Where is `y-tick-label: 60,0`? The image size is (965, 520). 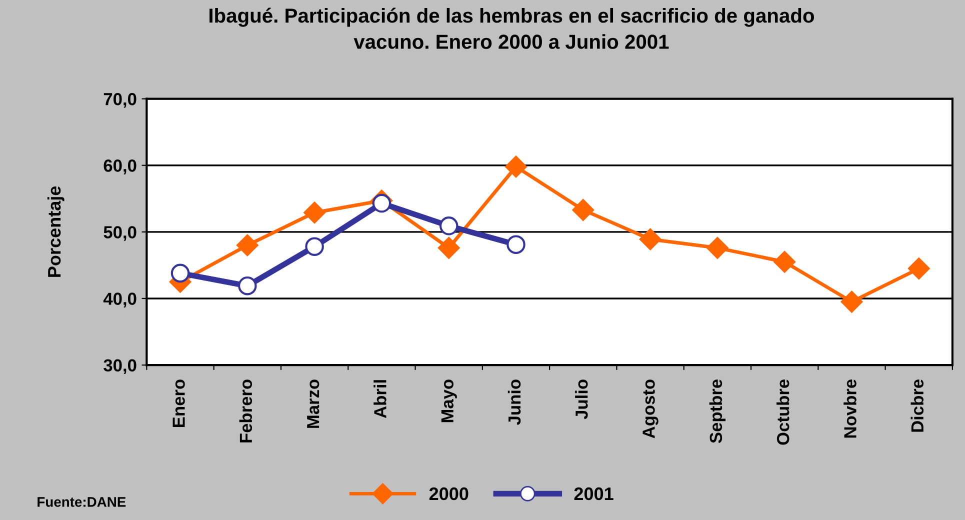 y-tick-label: 60,0 is located at coordinates (120, 167).